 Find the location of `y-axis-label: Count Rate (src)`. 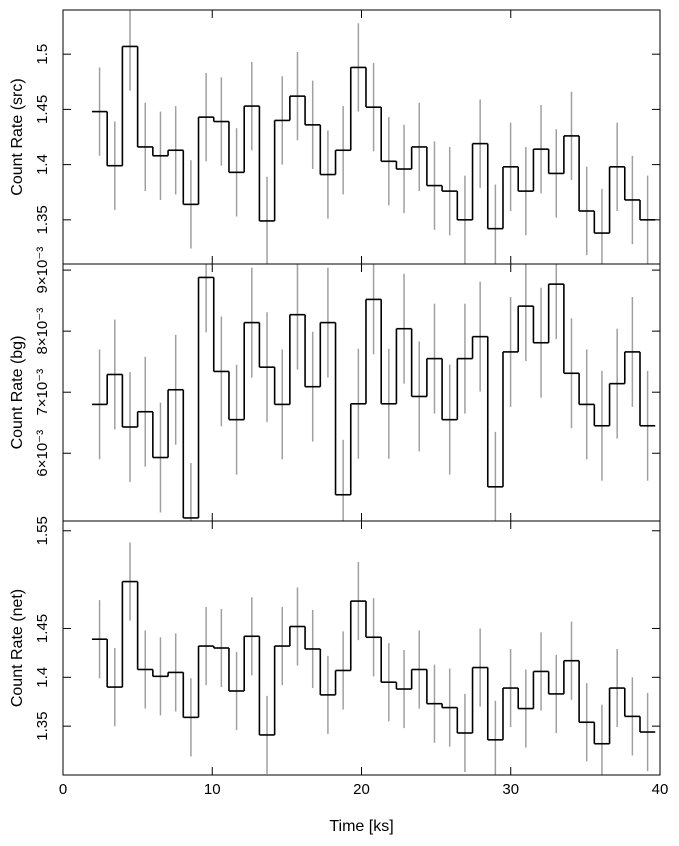

y-axis-label: Count Rate (src) is located at coordinates (17, 136).